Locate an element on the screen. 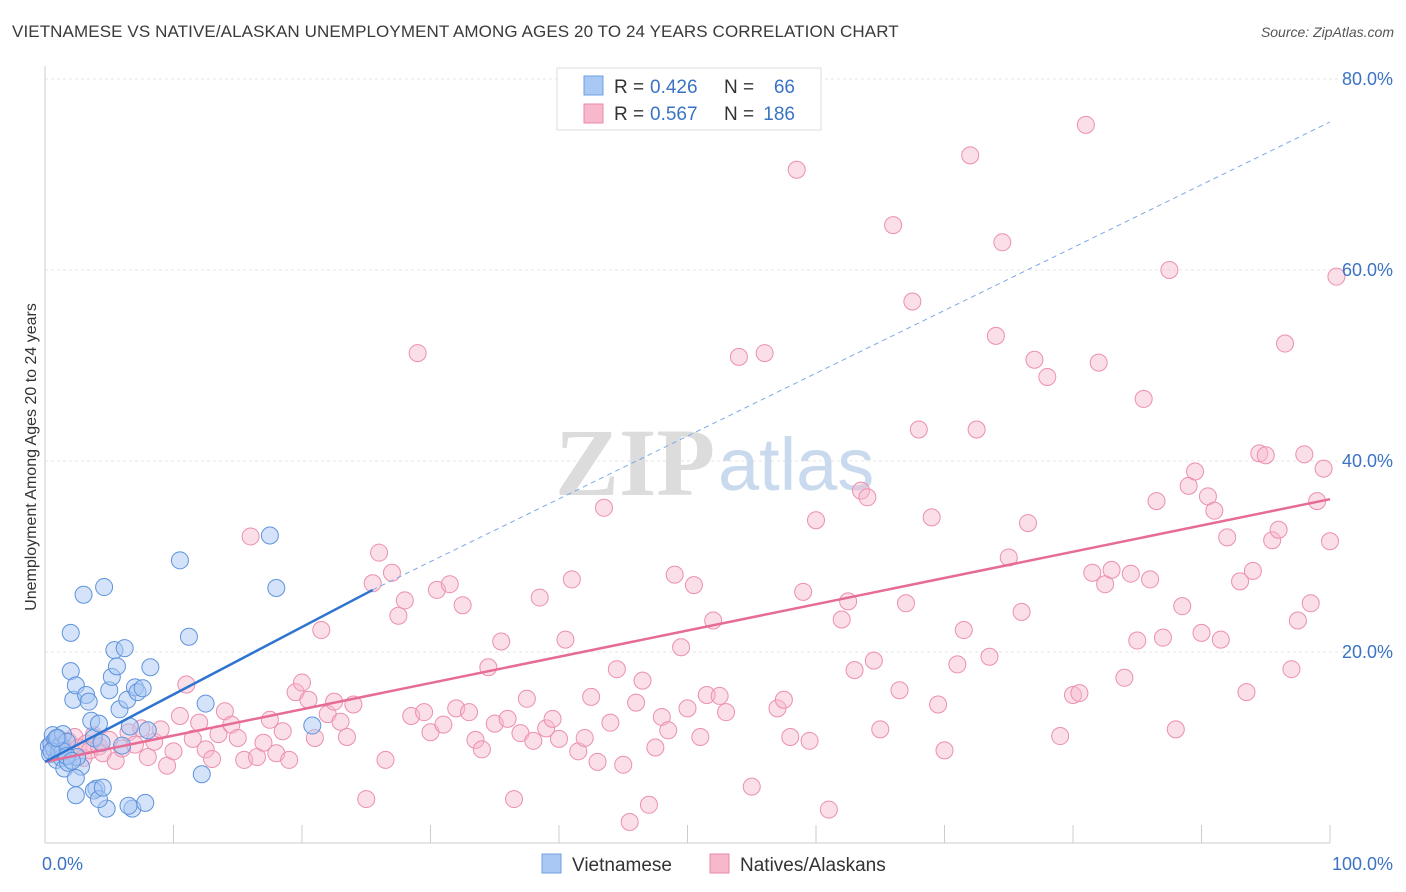 The image size is (1406, 892). x-tick-labels: 0.0% 100.0% is located at coordinates (717, 864).